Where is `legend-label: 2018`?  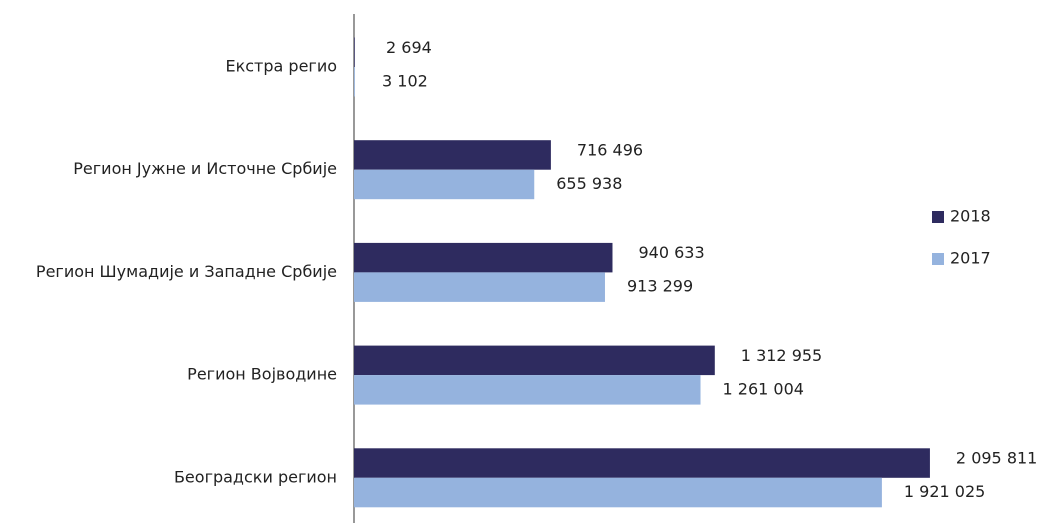 legend-label: 2018 is located at coordinates (970, 216).